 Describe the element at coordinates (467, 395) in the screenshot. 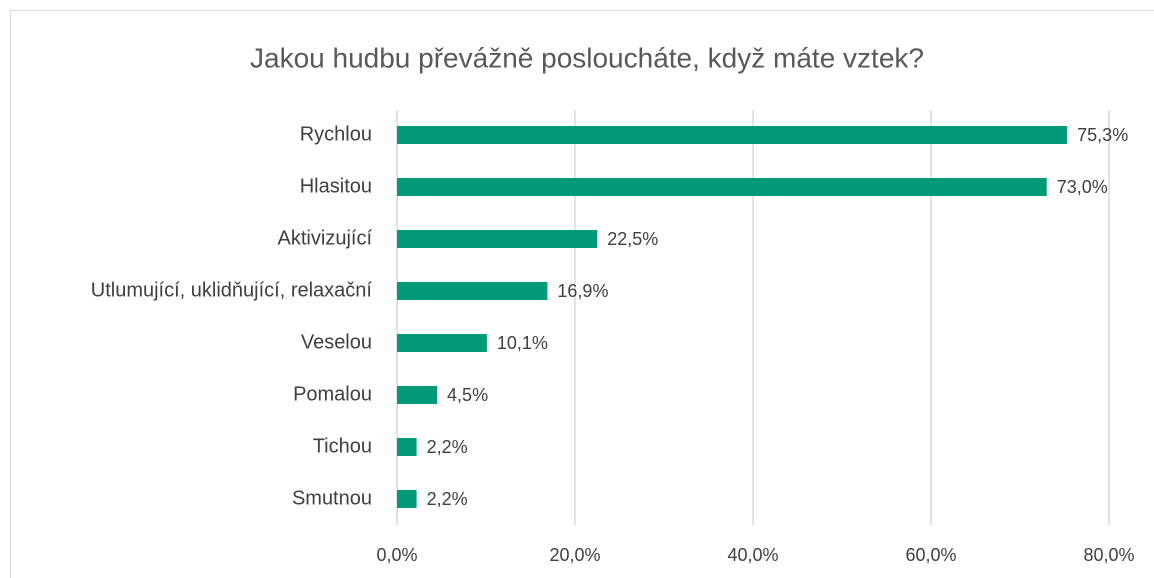

I see `value-label: 4,5%` at that location.